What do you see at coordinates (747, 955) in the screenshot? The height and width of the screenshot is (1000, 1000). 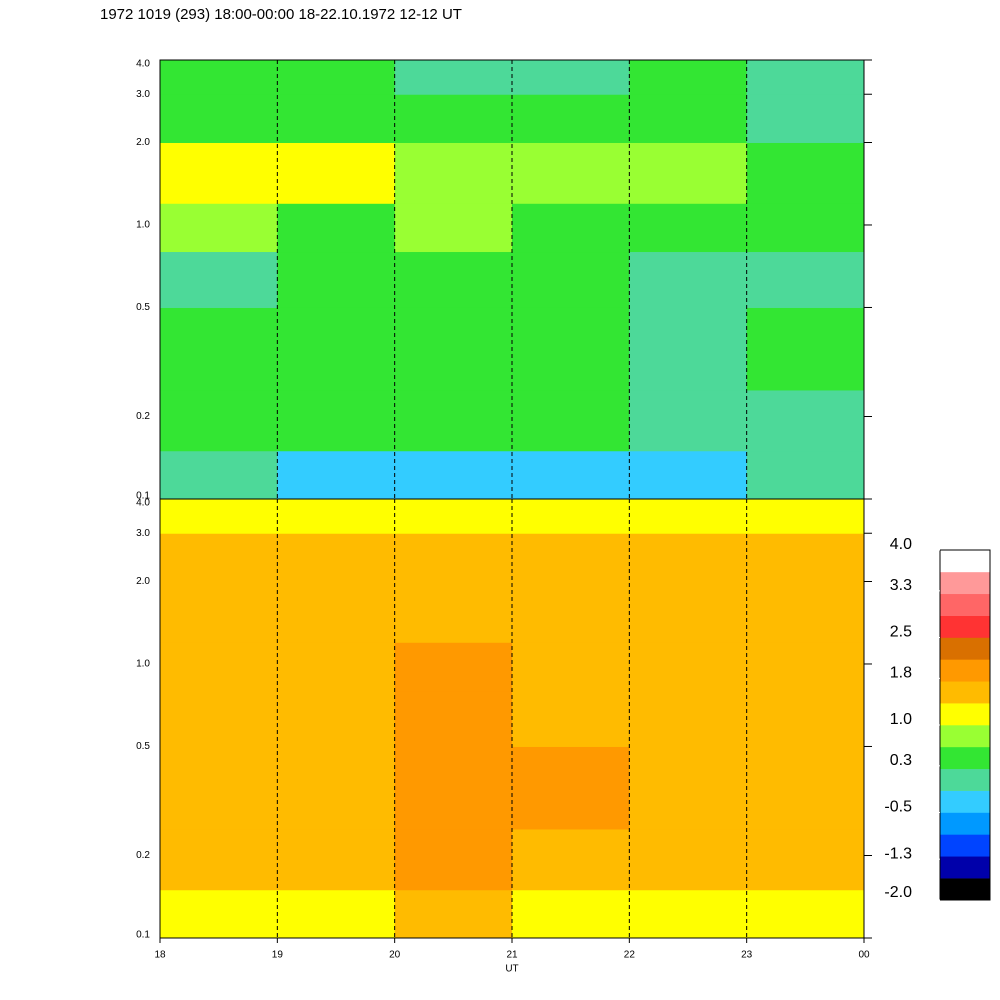 I see `x-tick-label: 23` at bounding box center [747, 955].